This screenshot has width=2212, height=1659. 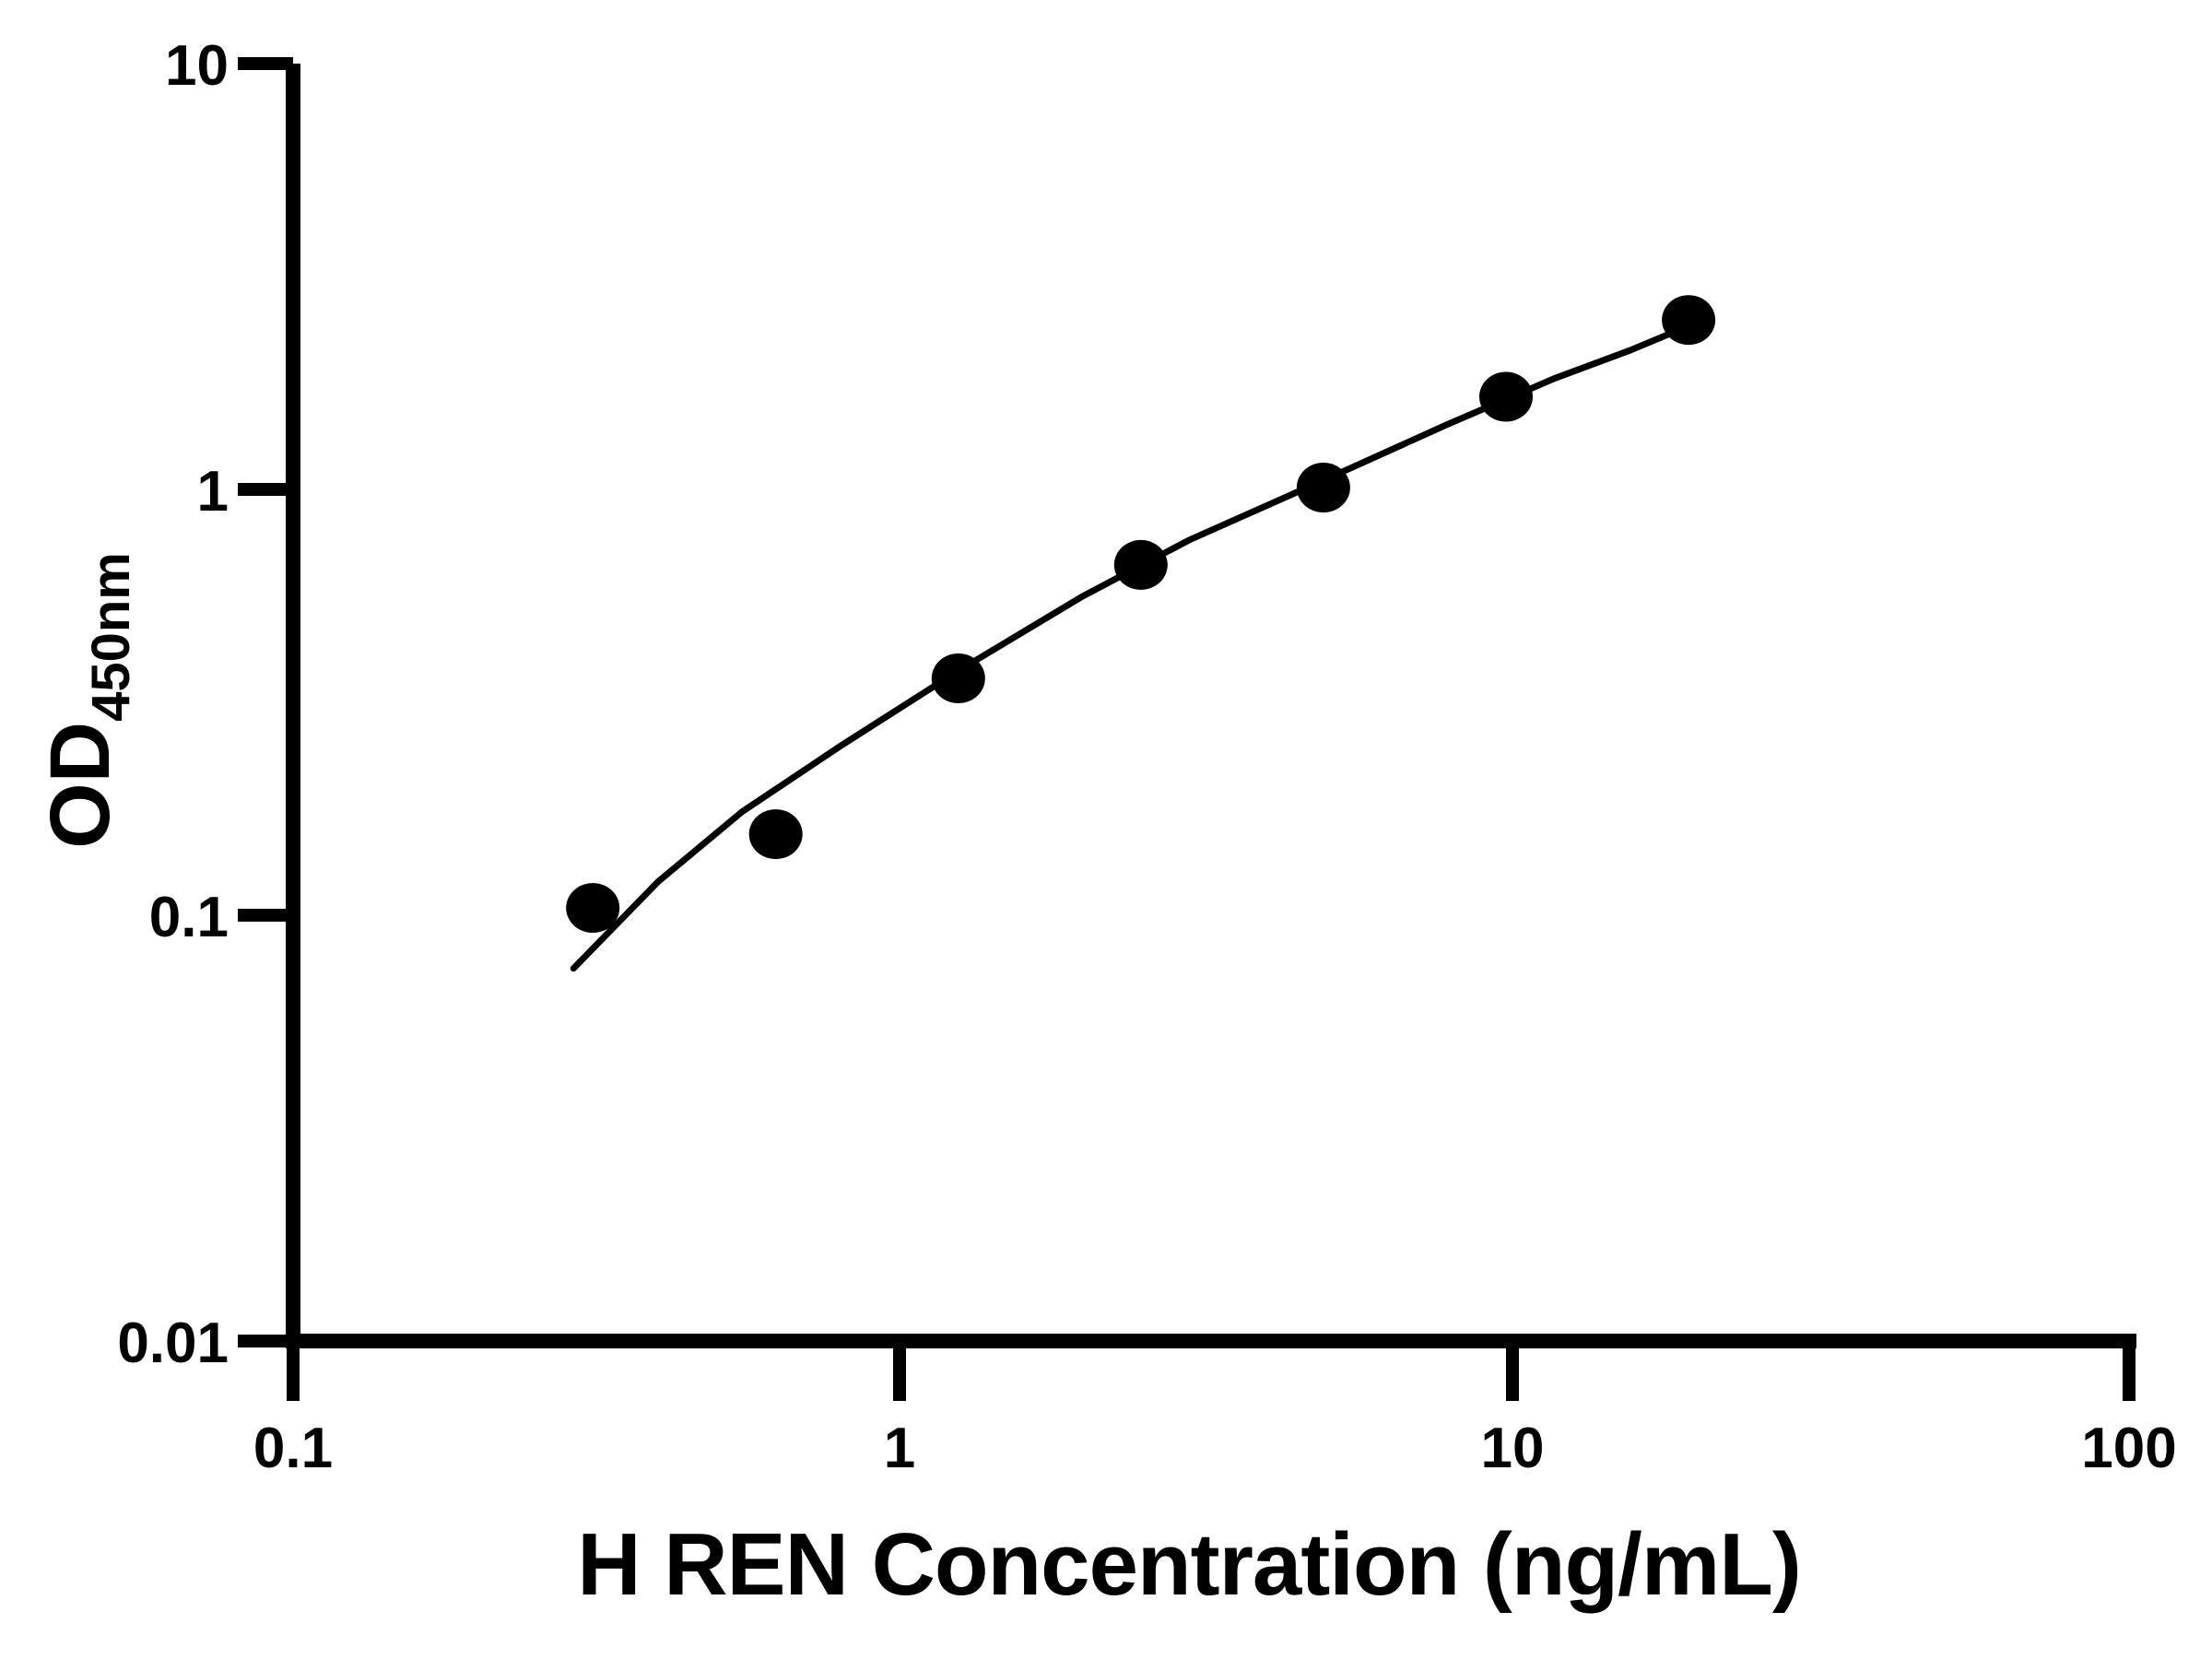 What do you see at coordinates (1513, 1448) in the screenshot?
I see `x-tick-label-10: 10` at bounding box center [1513, 1448].